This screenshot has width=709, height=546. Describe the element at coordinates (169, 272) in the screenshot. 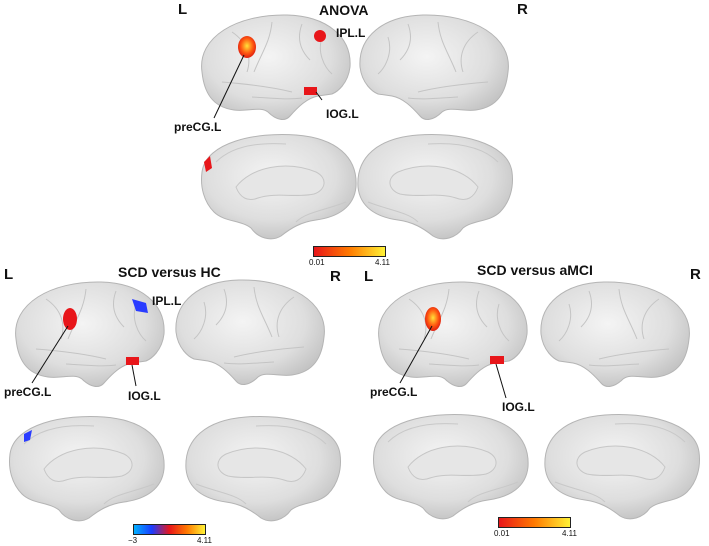

I see `panel-title: SCD versus HC` at that location.